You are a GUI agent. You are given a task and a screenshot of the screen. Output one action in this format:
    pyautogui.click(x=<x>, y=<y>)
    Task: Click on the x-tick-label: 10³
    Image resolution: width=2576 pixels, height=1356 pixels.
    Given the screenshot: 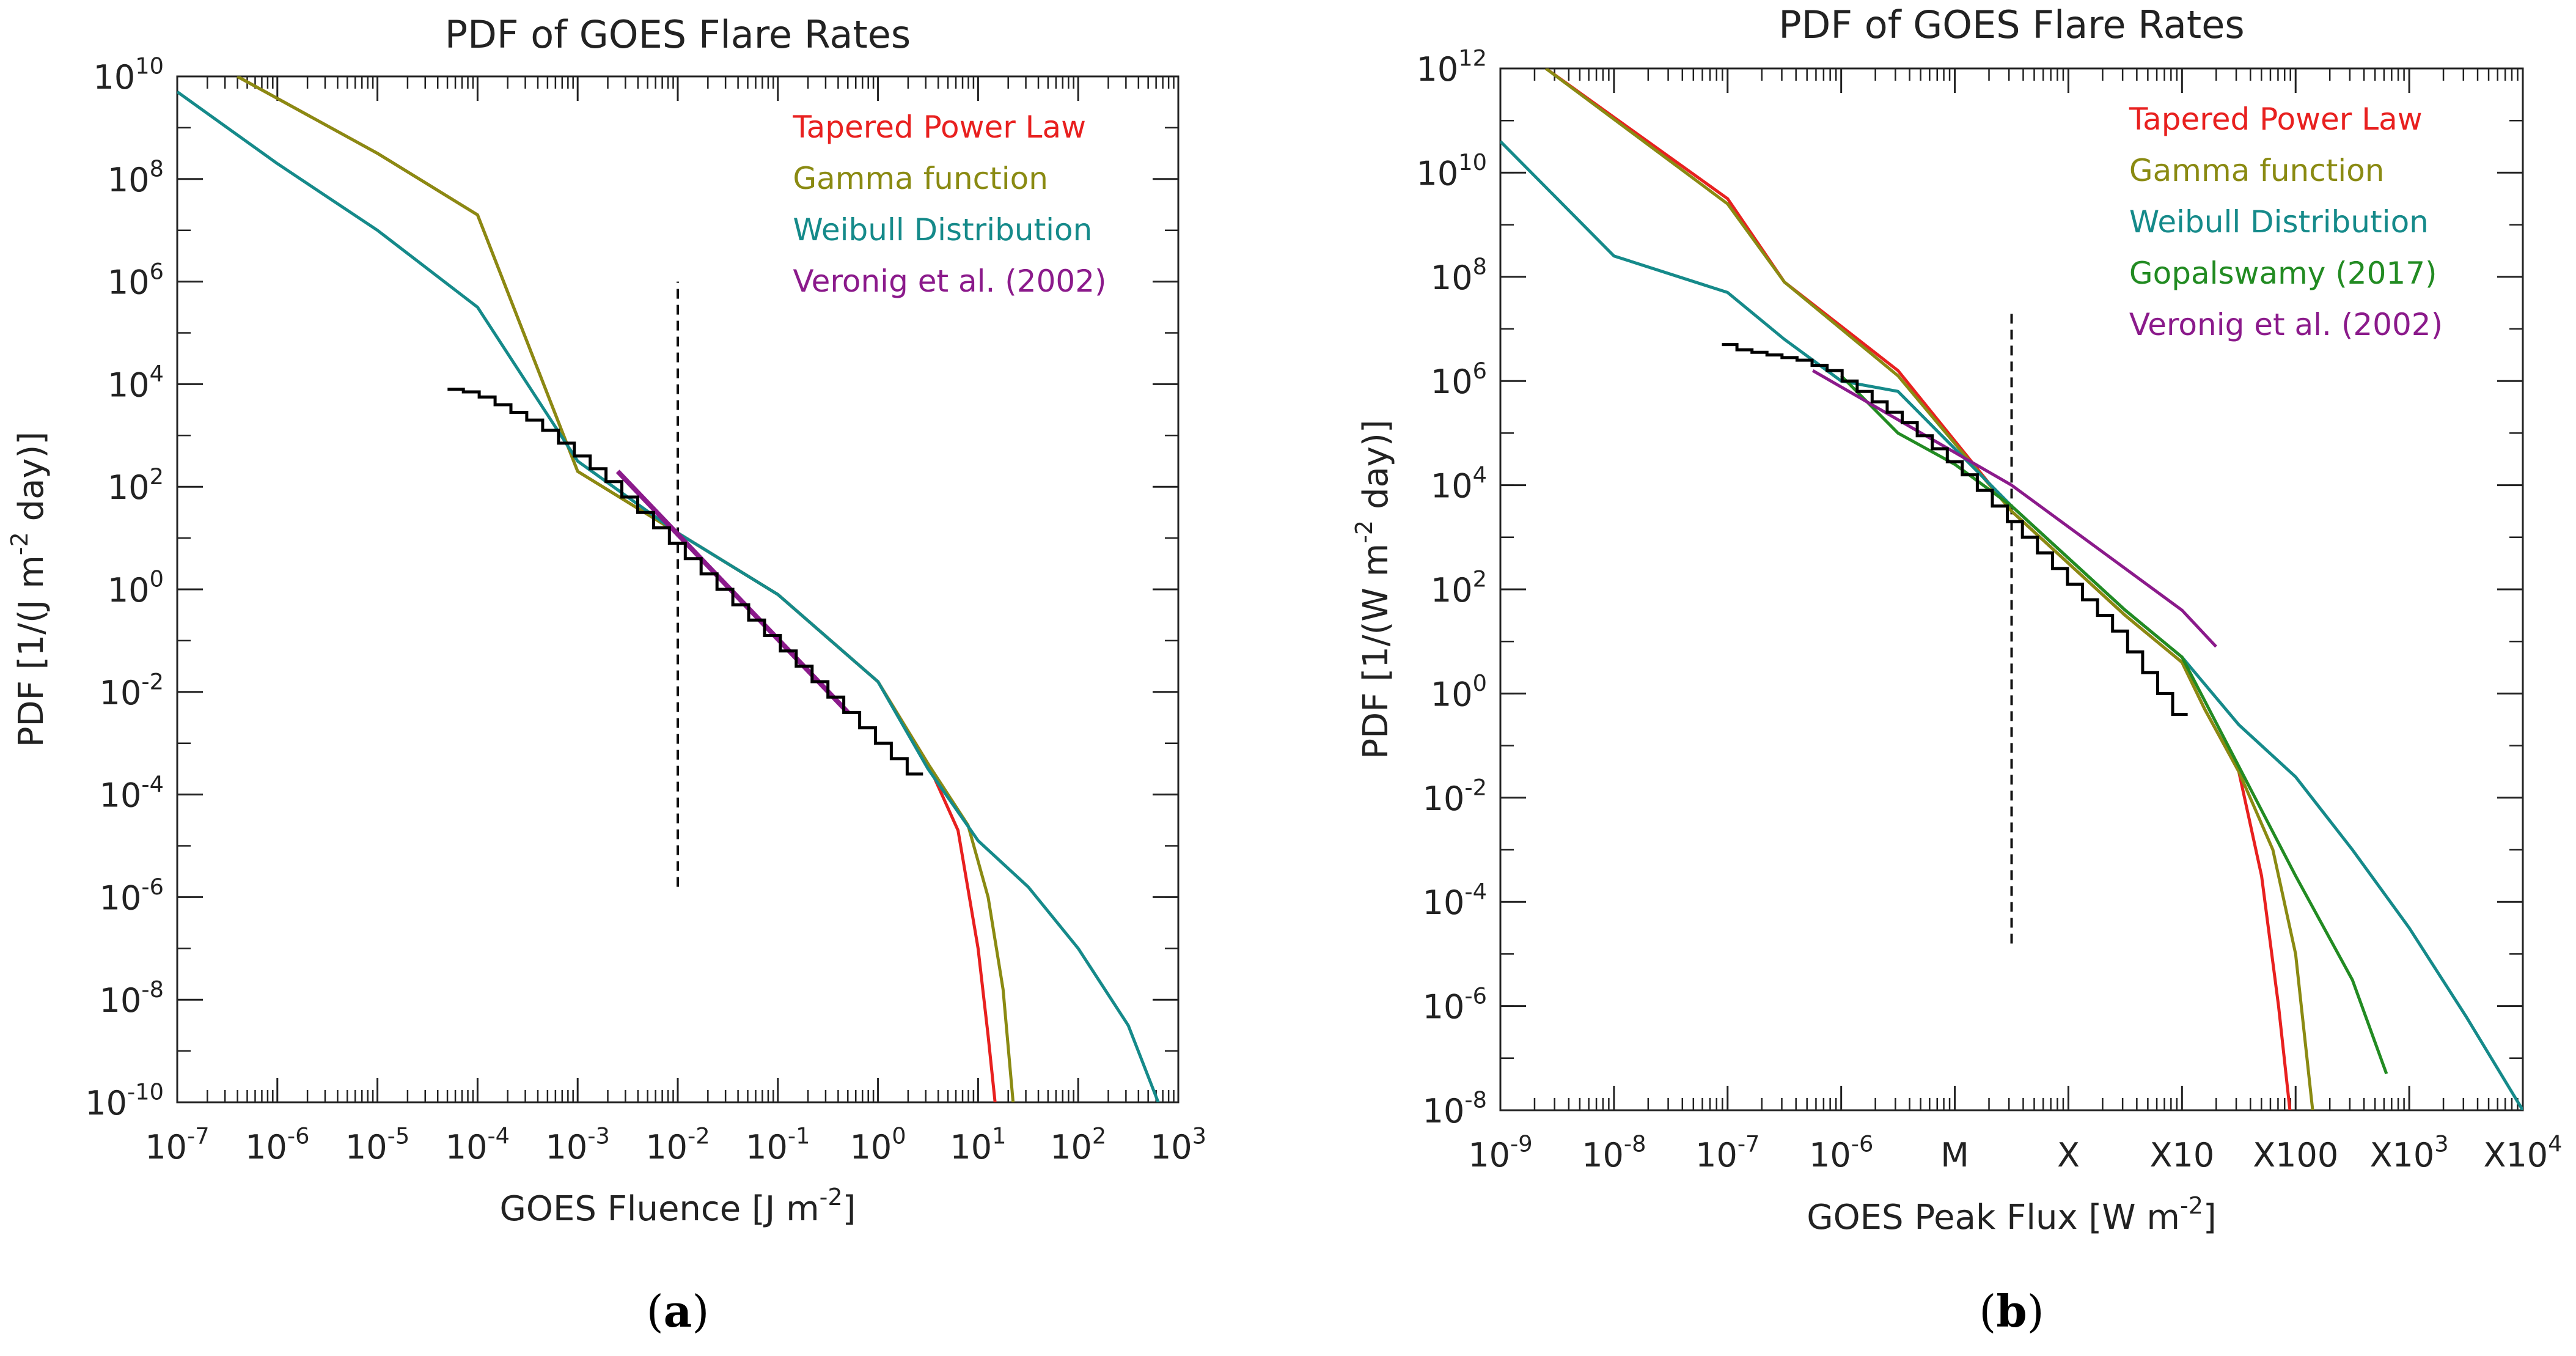 What is the action you would take?
    pyautogui.click(x=1178, y=1144)
    